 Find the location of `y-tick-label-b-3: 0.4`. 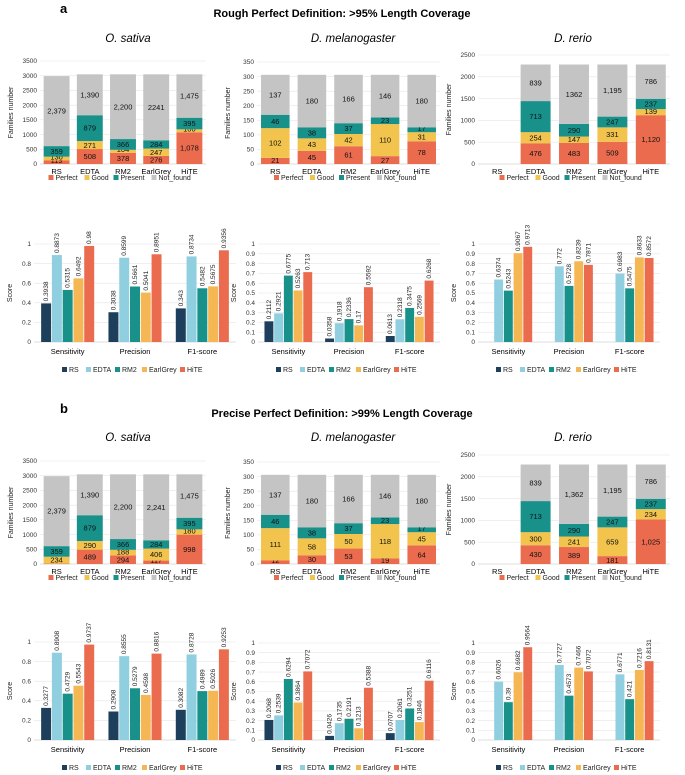

y-tick-label-b-3: 0.4 is located at coordinates (470, 701).